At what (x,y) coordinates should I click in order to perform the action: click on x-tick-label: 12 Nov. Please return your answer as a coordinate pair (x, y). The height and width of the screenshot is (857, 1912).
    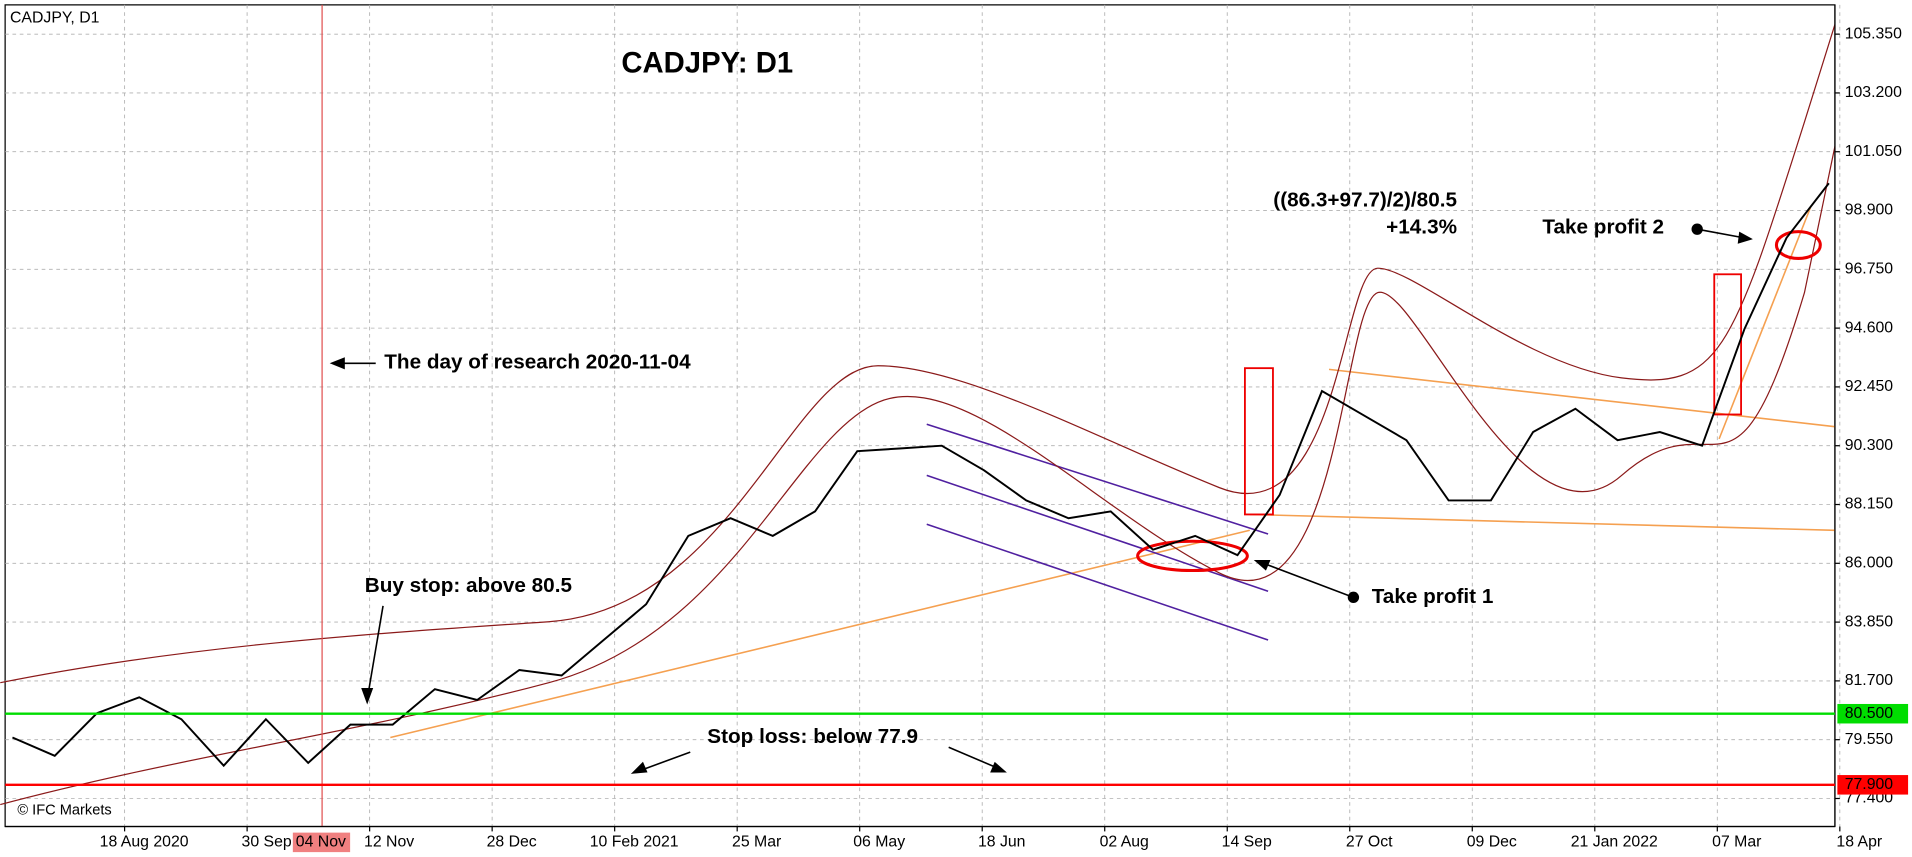
    Looking at the image, I should click on (389, 842).